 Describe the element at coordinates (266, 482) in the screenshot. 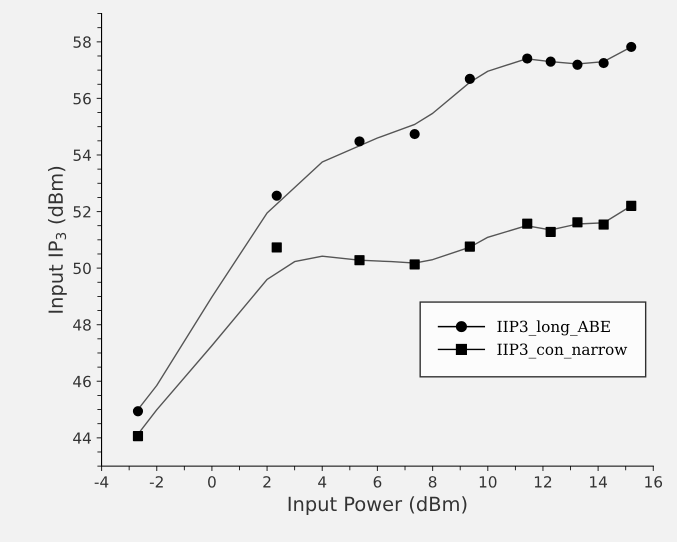

I see `x-tick-label: 2` at that location.